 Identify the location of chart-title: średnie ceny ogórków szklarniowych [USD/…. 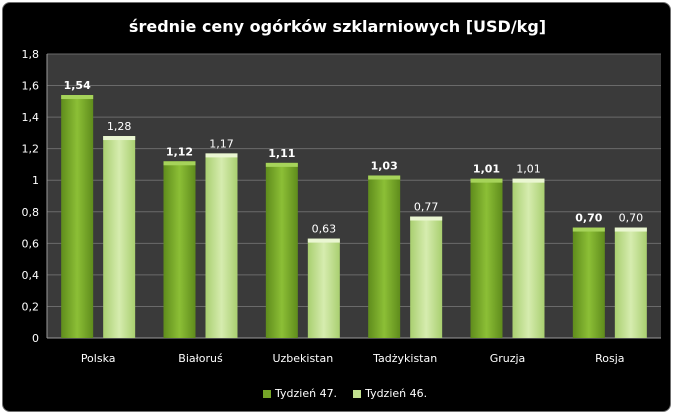
(337, 26).